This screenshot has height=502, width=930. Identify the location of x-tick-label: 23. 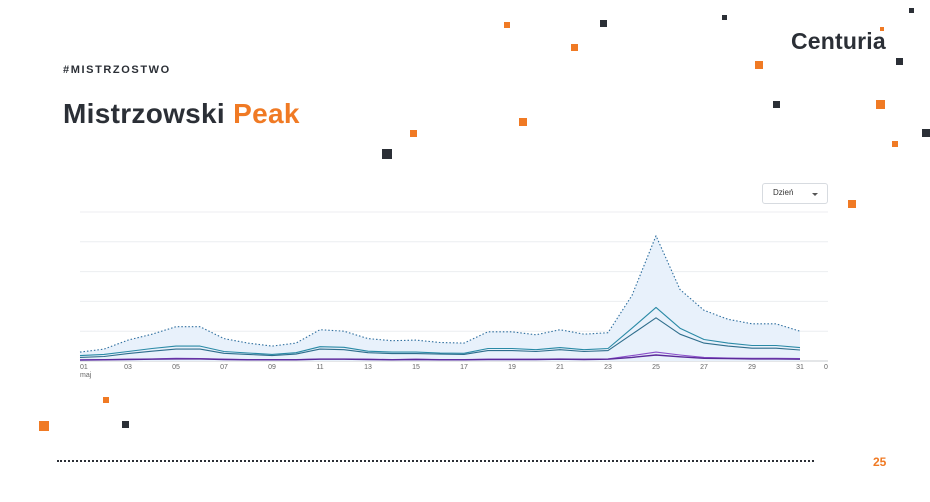
(608, 367).